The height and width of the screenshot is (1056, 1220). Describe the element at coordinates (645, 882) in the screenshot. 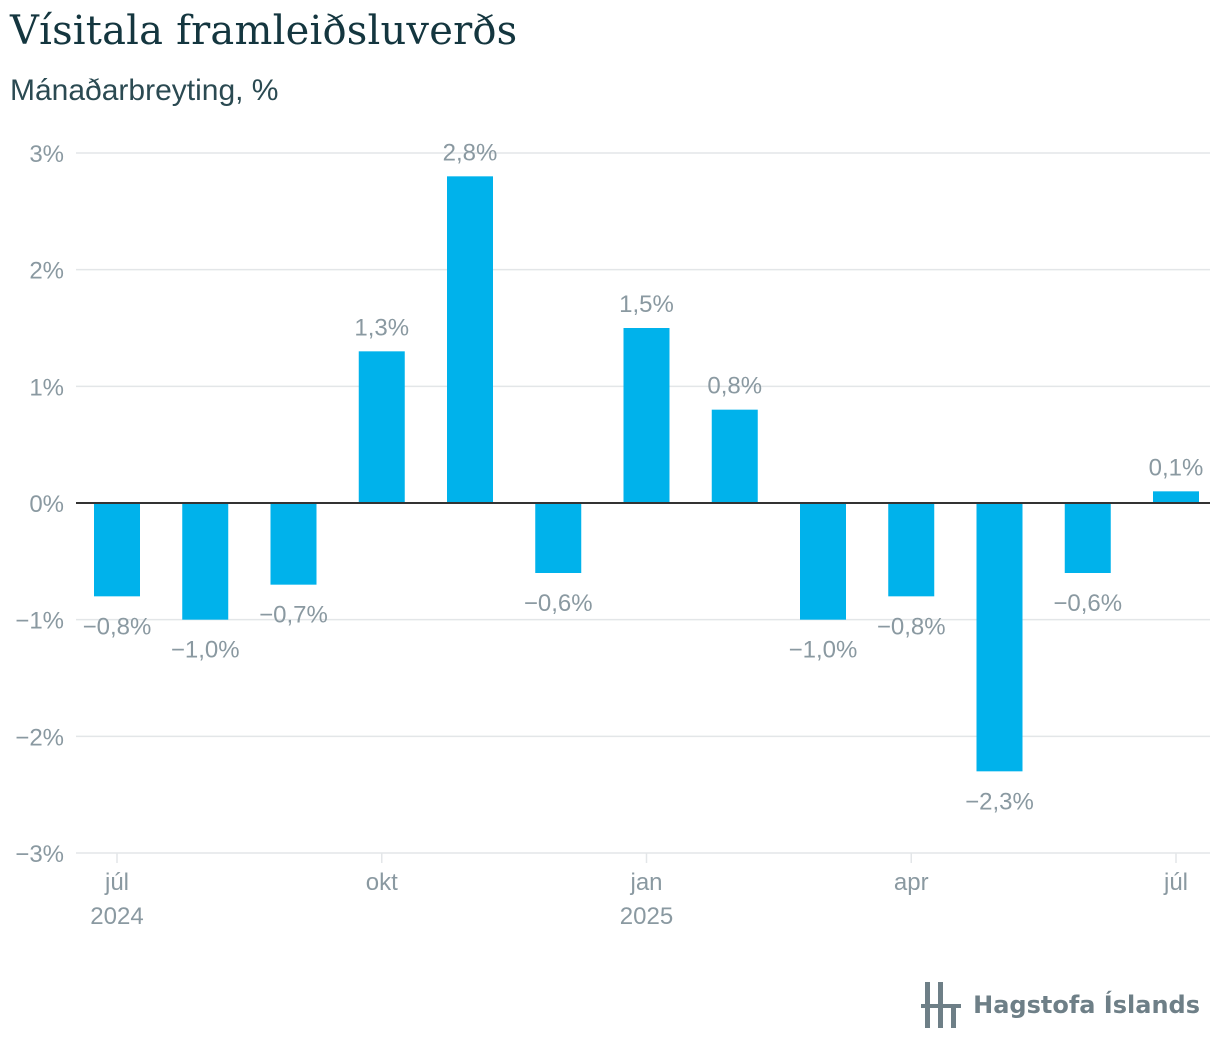

I see `x-tick-label: jan` at that location.